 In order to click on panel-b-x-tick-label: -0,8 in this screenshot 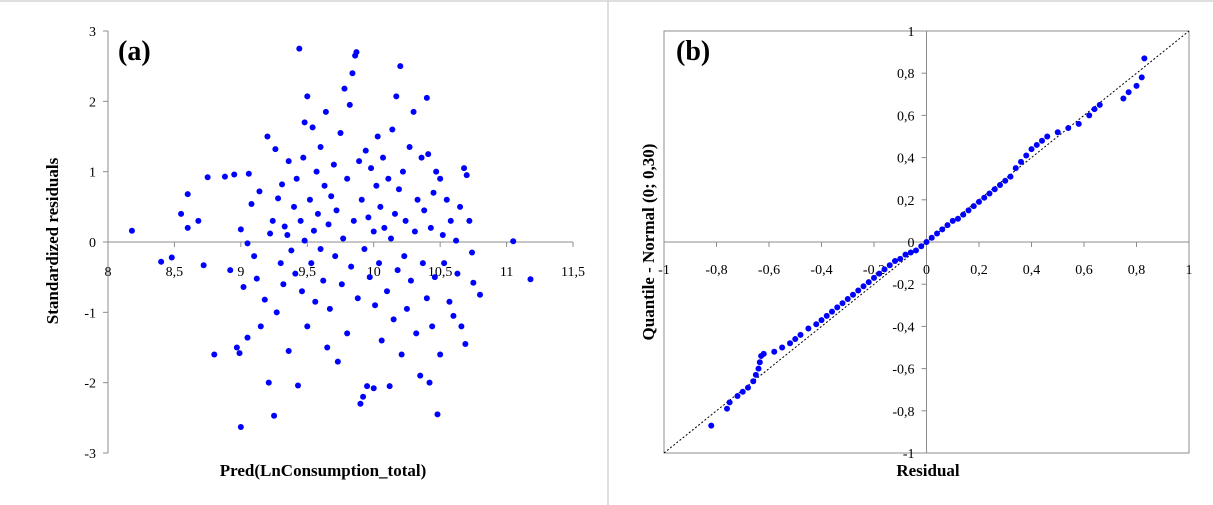, I will do `click(716, 270)`.